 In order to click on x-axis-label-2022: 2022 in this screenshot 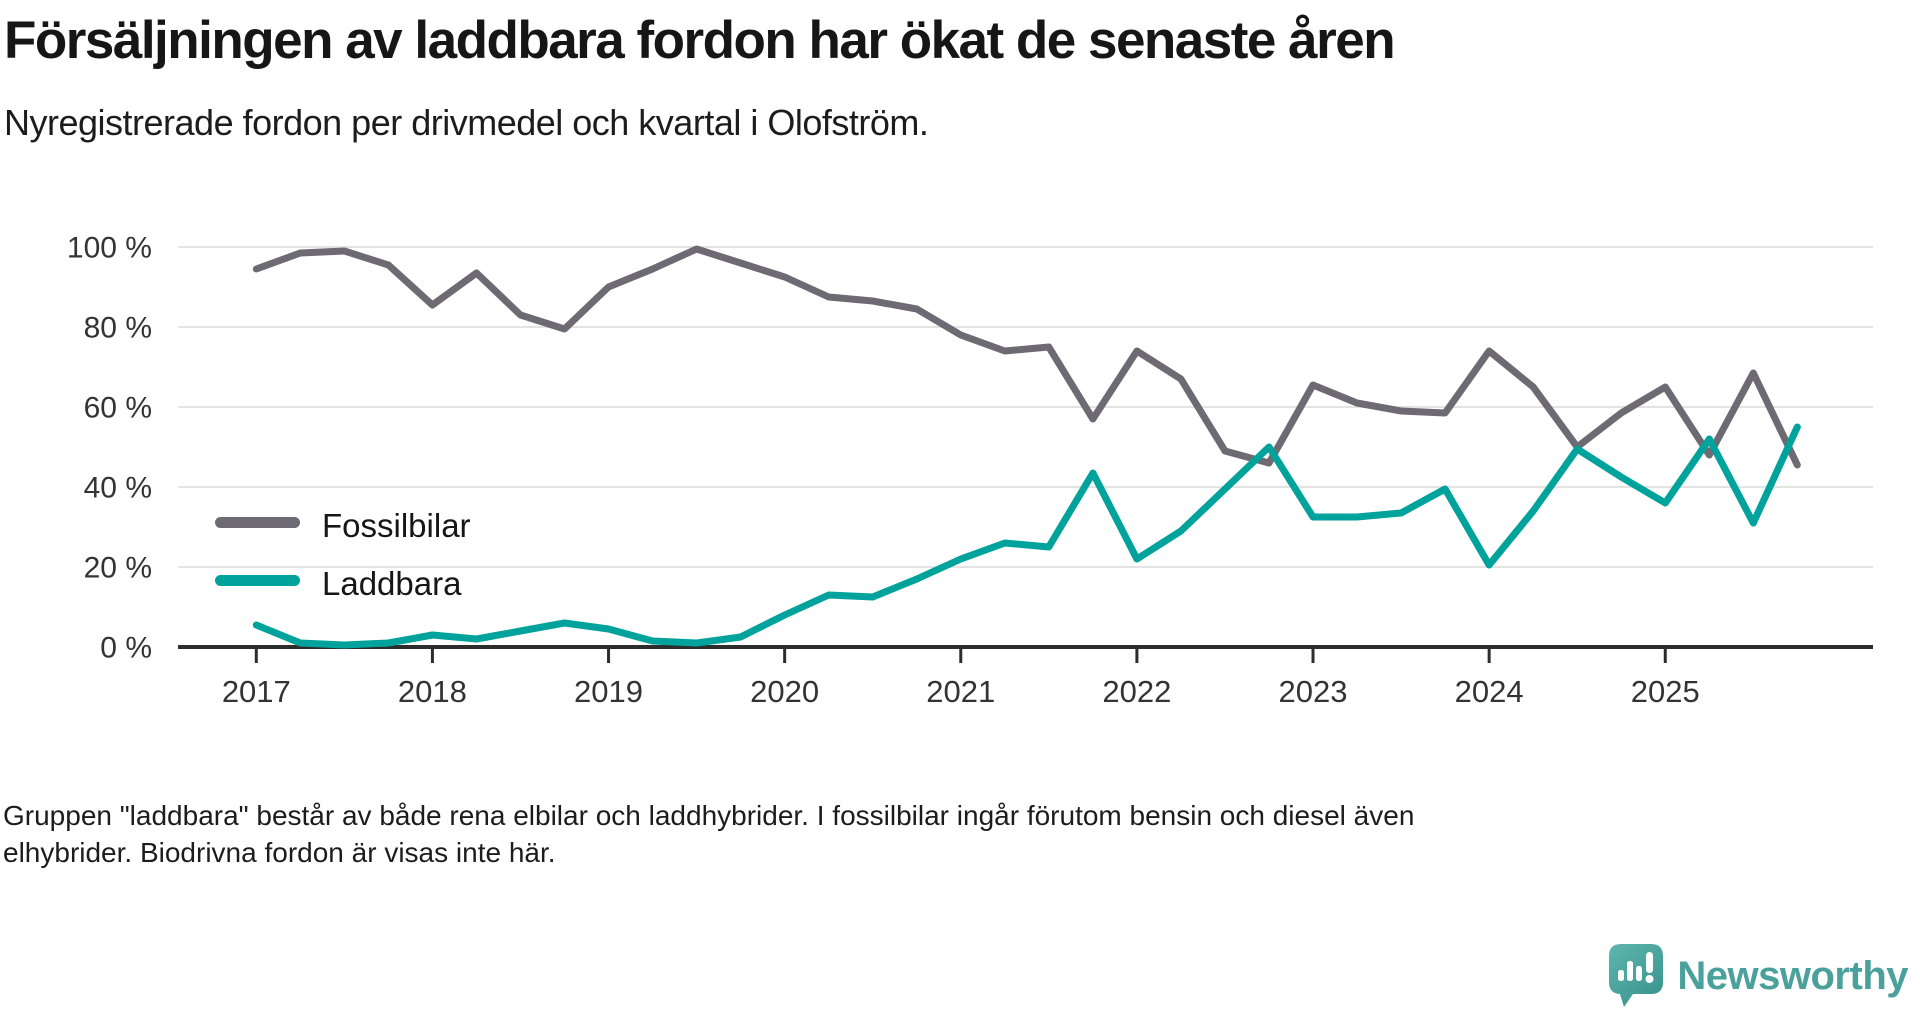, I will do `click(1136, 691)`.